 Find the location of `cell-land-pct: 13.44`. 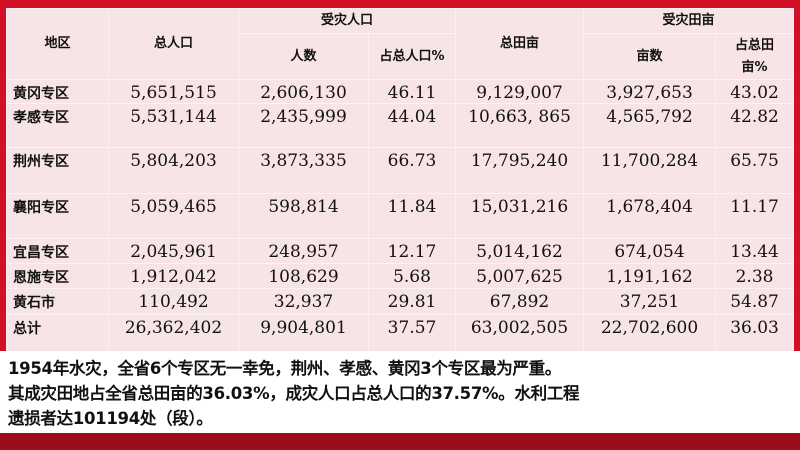

cell-land-pct: 13.44 is located at coordinates (755, 251).